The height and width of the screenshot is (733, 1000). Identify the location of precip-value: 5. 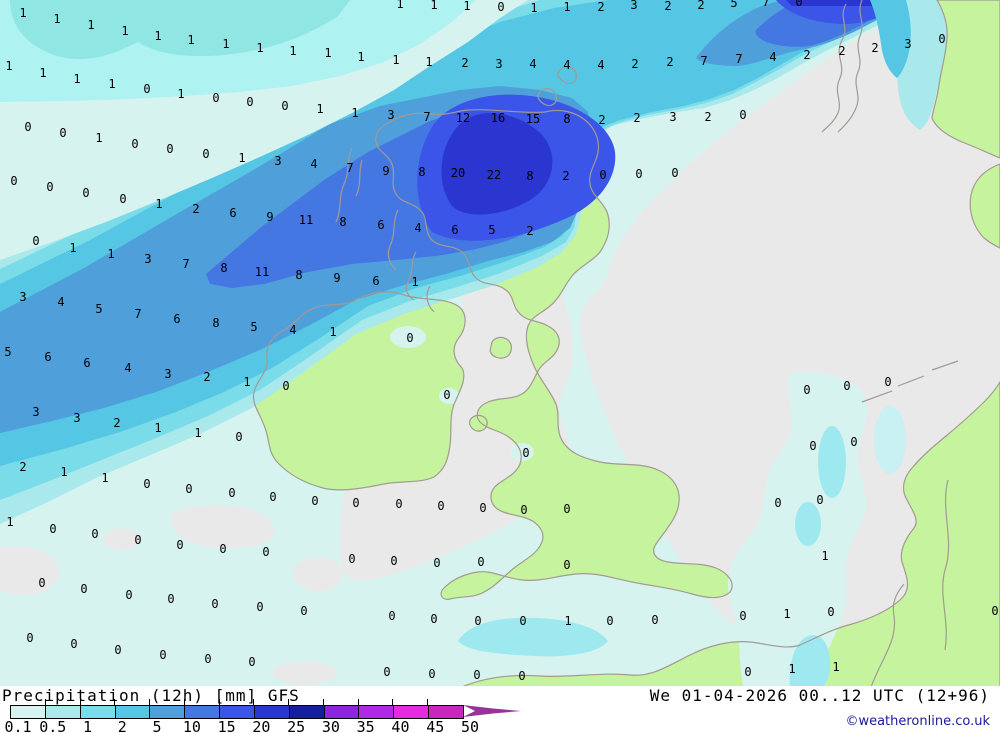
(491, 230).